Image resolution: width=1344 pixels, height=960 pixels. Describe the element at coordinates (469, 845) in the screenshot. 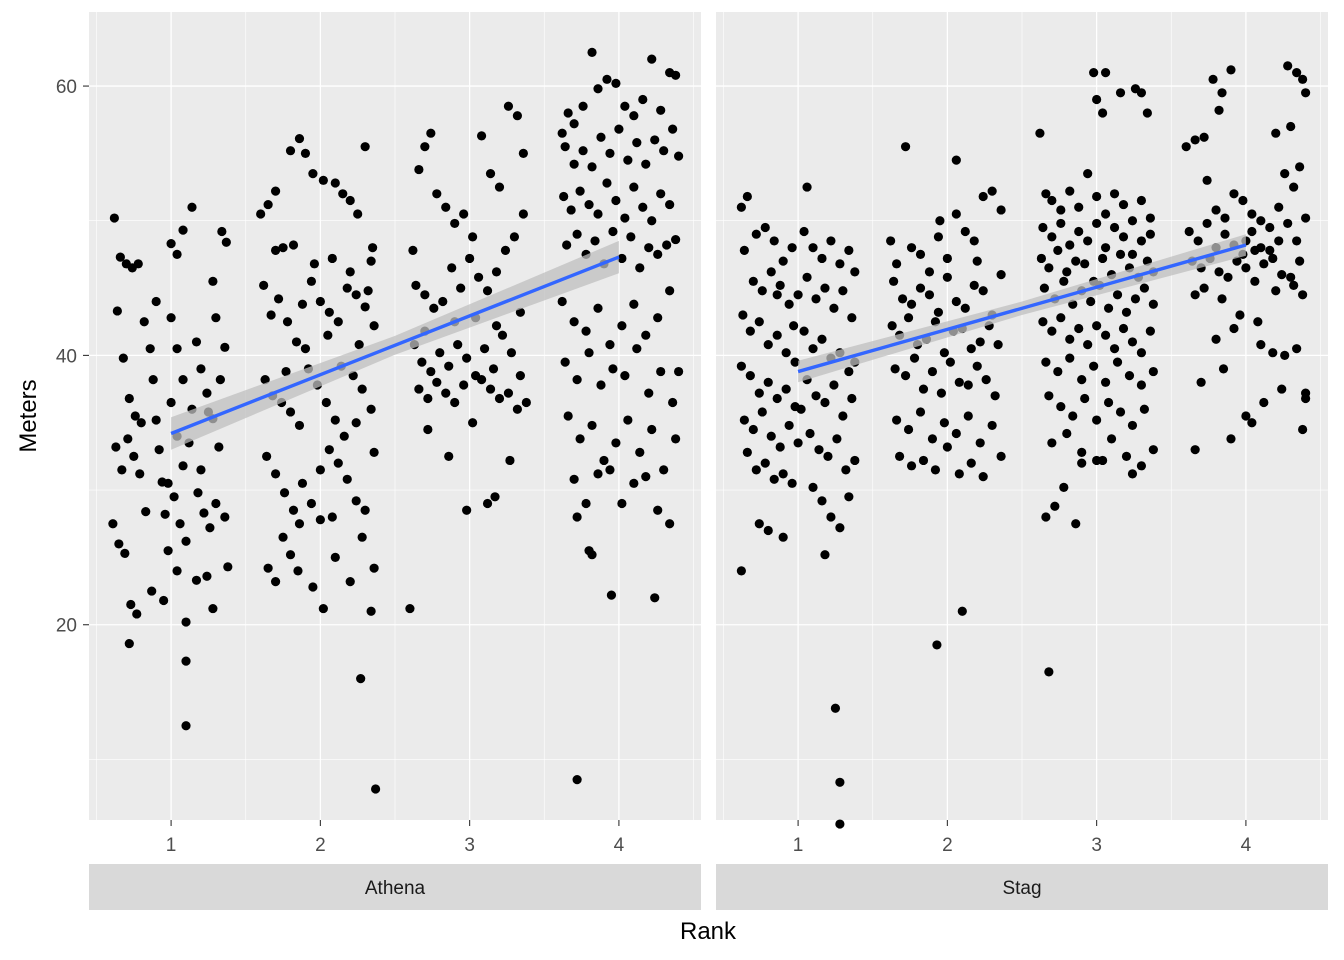

I see `x-tick-label: 3` at that location.